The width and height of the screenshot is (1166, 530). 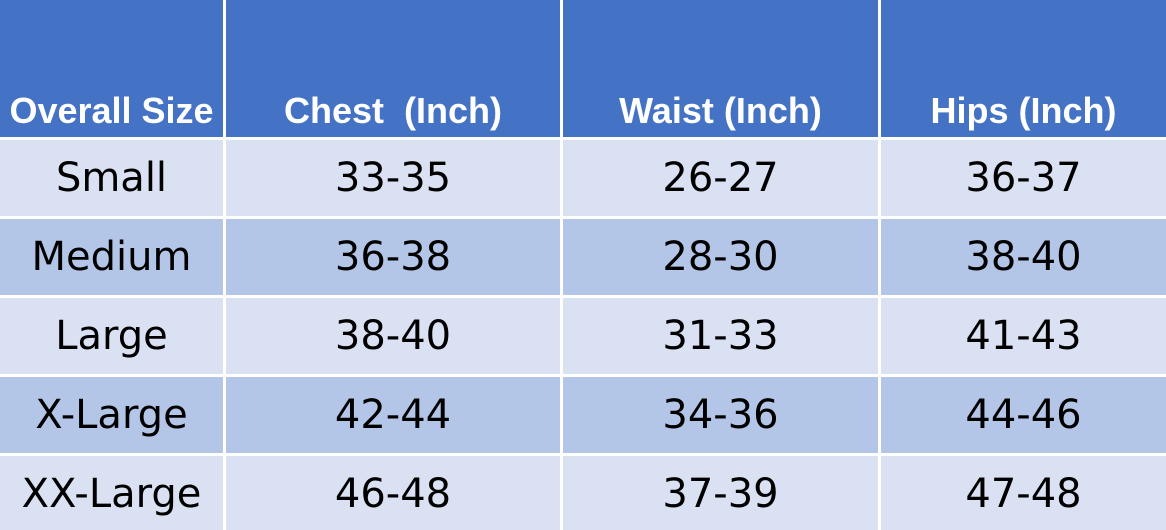 I want to click on size-label: Large, so click(x=111, y=336).